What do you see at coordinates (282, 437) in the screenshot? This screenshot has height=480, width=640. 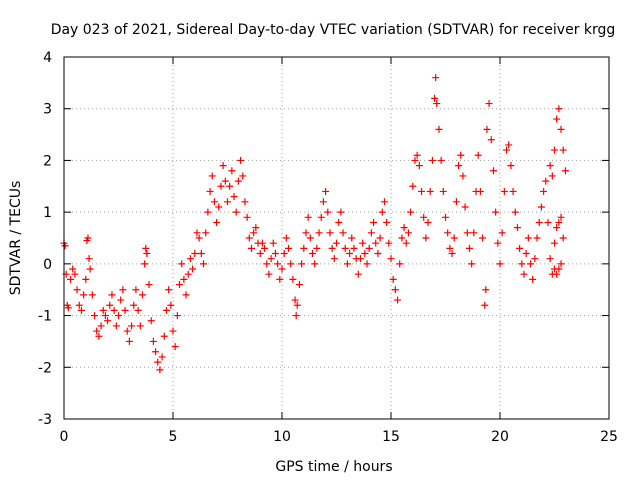 I see `x-tick-label: 10` at bounding box center [282, 437].